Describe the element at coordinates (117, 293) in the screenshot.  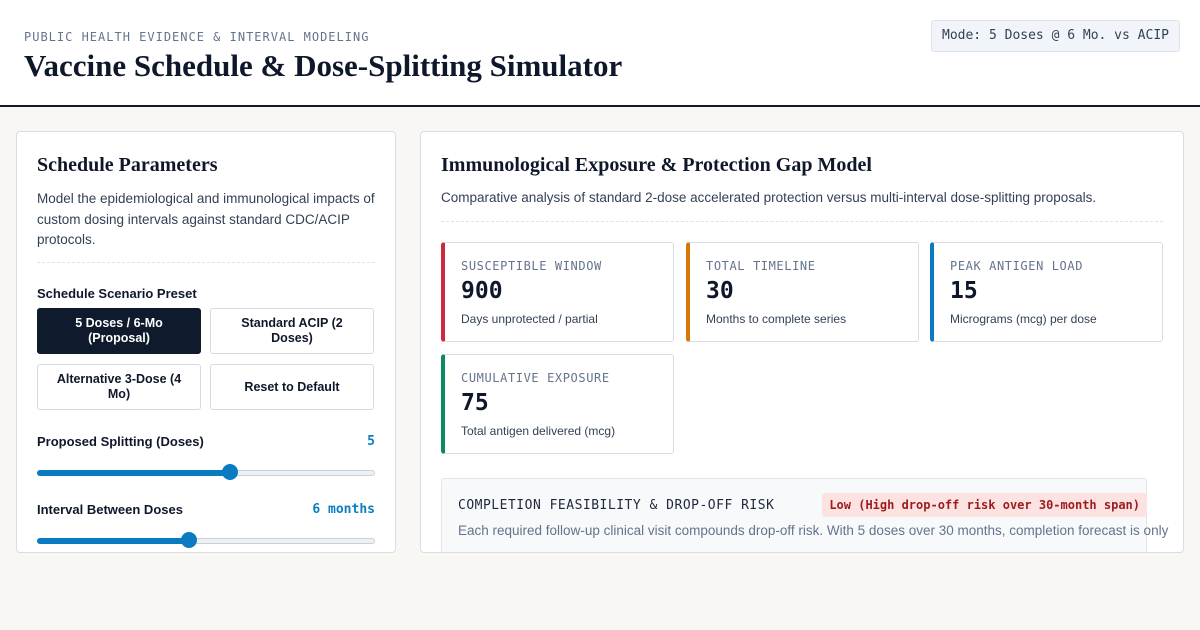
I see `preset-label: Schedule Scenario Preset` at that location.